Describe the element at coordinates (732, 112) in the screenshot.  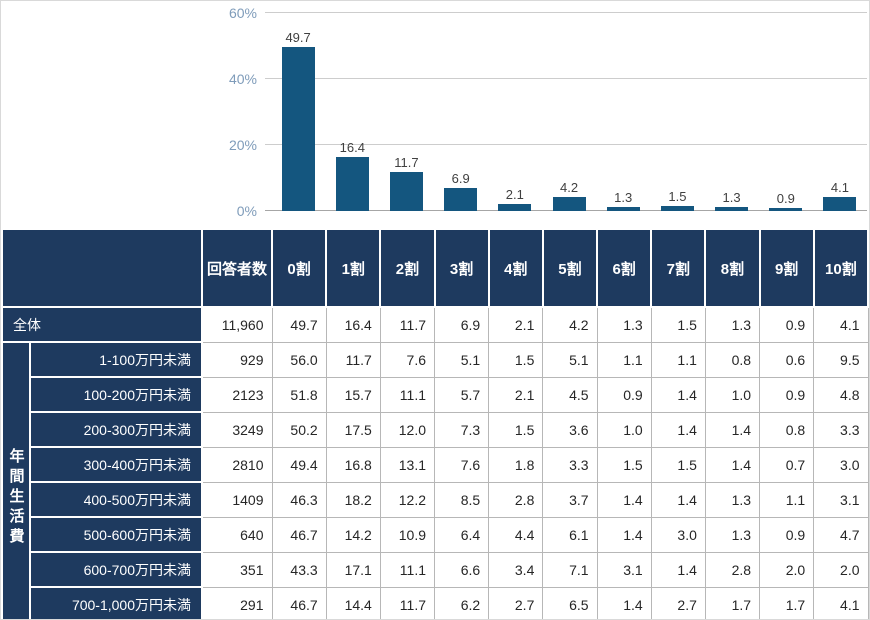
I see `bar-group-8割: 1.3` at that location.